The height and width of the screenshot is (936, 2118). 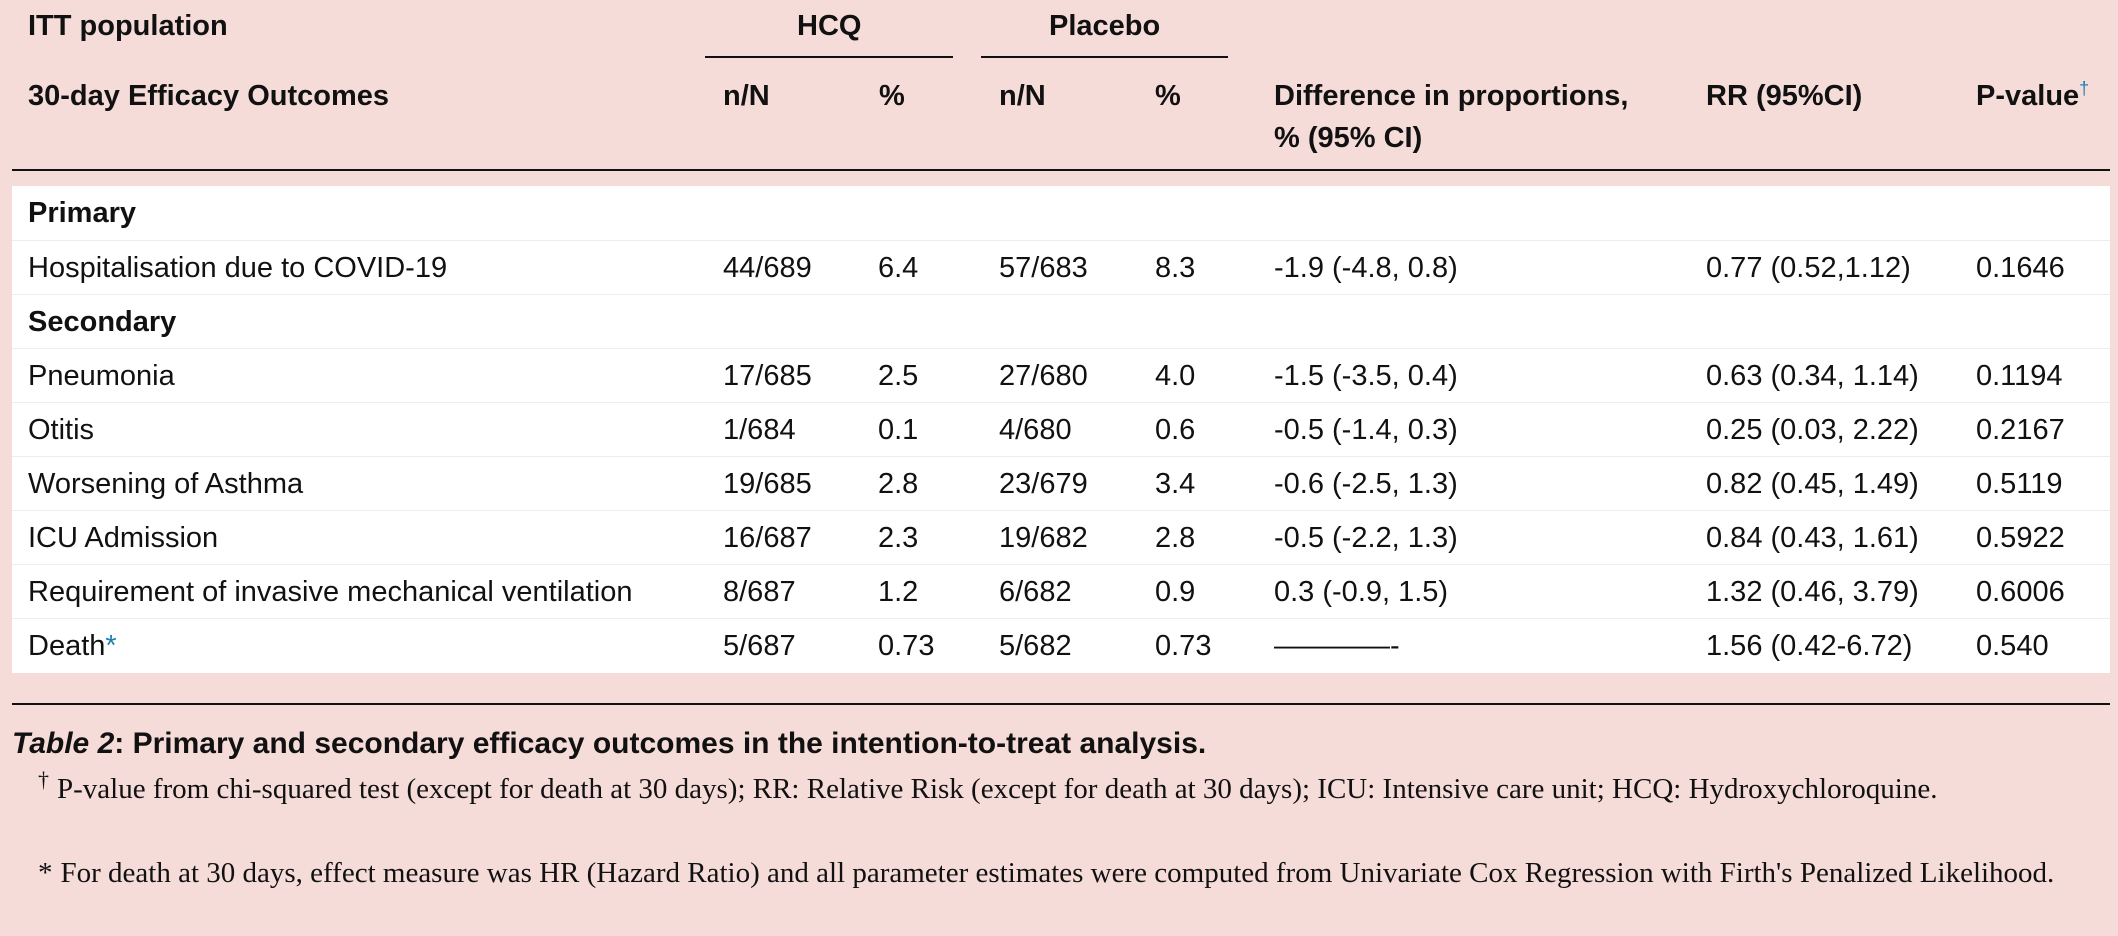 What do you see at coordinates (1366, 376) in the screenshot?
I see `difference: -1.5 (-3.5, 0.4)` at bounding box center [1366, 376].